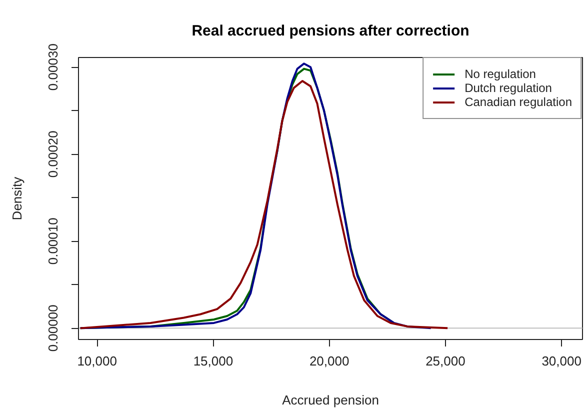 Image resolution: width=585 pixels, height=410 pixels. Describe the element at coordinates (562, 361) in the screenshot. I see `x-tick-label: 30,000` at that location.